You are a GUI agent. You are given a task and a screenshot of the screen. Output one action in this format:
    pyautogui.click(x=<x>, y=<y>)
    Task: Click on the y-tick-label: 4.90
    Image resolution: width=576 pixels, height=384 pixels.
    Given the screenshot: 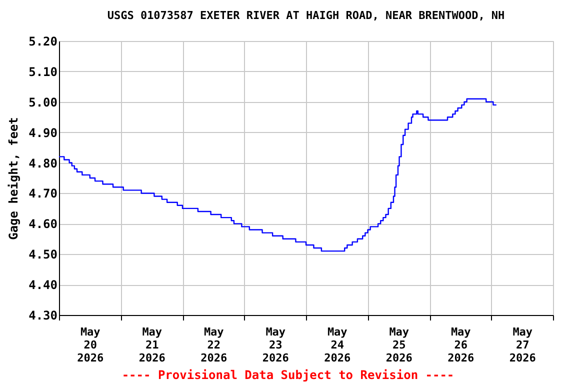 What is the action you would take?
    pyautogui.click(x=43, y=133)
    